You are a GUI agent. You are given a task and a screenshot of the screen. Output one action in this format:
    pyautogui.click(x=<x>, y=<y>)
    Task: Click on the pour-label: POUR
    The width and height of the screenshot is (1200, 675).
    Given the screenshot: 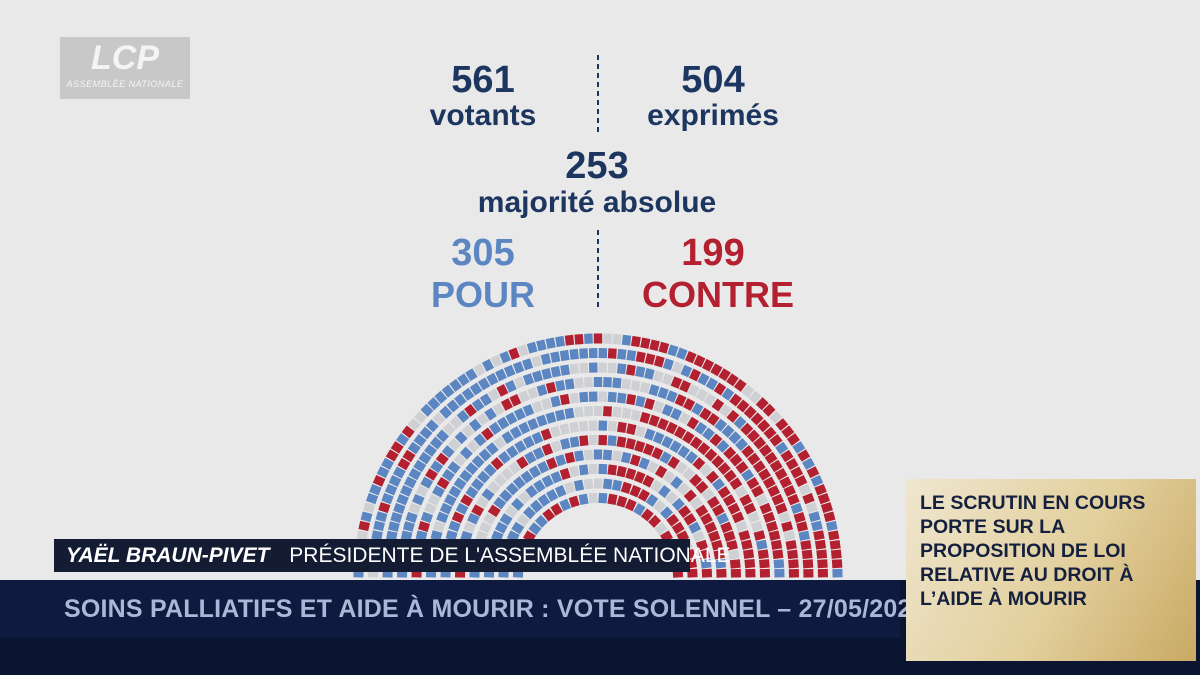 What is the action you would take?
    pyautogui.click(x=482, y=294)
    